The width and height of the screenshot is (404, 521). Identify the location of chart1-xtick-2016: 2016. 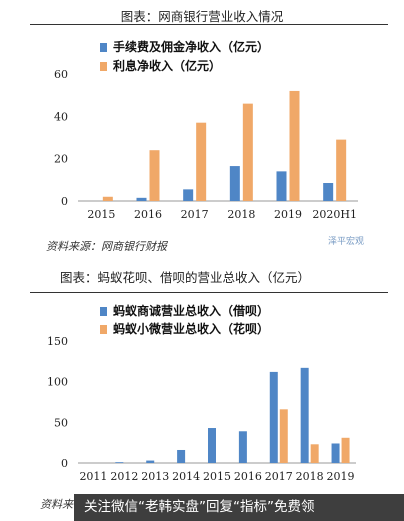
(148, 214).